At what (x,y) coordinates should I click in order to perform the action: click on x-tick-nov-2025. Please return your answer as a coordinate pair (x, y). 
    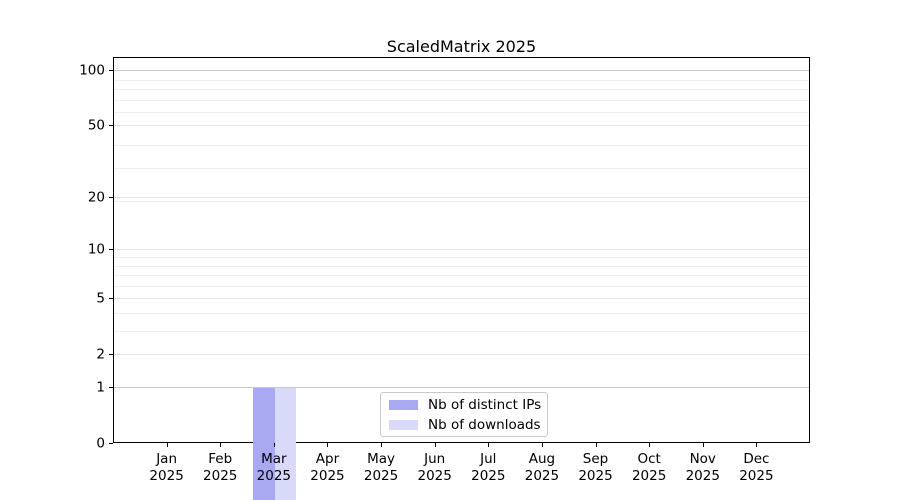
    Looking at the image, I should click on (703, 445).